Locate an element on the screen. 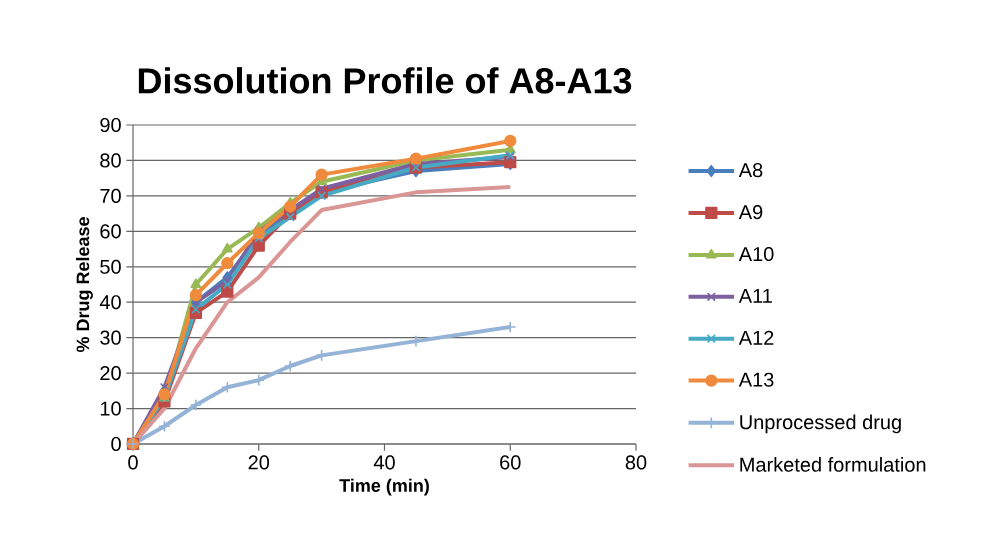 This screenshot has width=1004, height=557. y-tick-label: 50 is located at coordinates (110, 266).